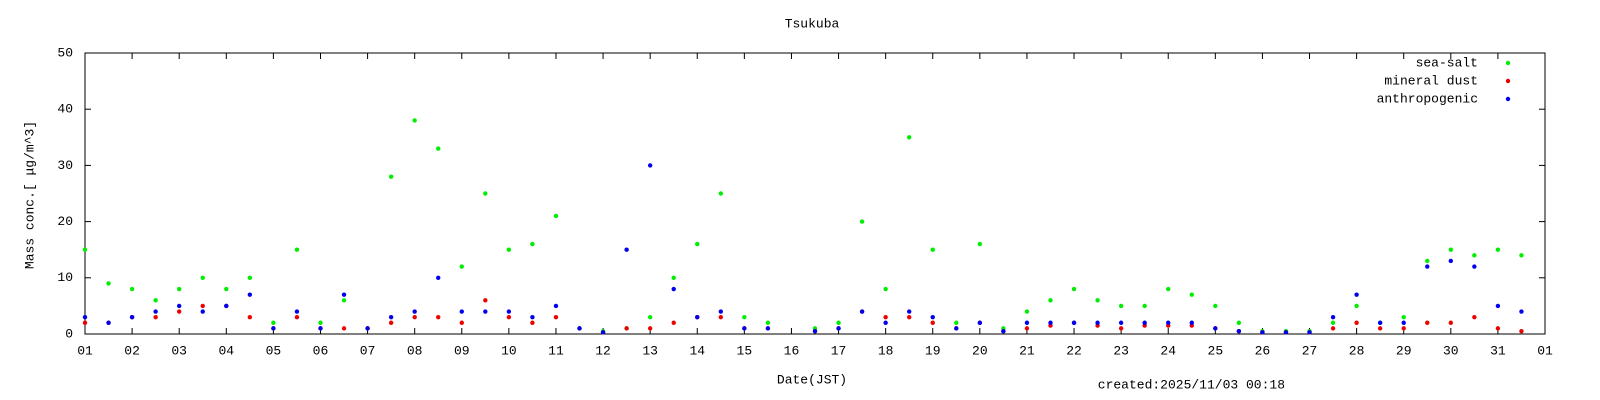 The height and width of the screenshot is (400, 1600). What do you see at coordinates (65, 52) in the screenshot?
I see `y-tick-label: 50` at bounding box center [65, 52].